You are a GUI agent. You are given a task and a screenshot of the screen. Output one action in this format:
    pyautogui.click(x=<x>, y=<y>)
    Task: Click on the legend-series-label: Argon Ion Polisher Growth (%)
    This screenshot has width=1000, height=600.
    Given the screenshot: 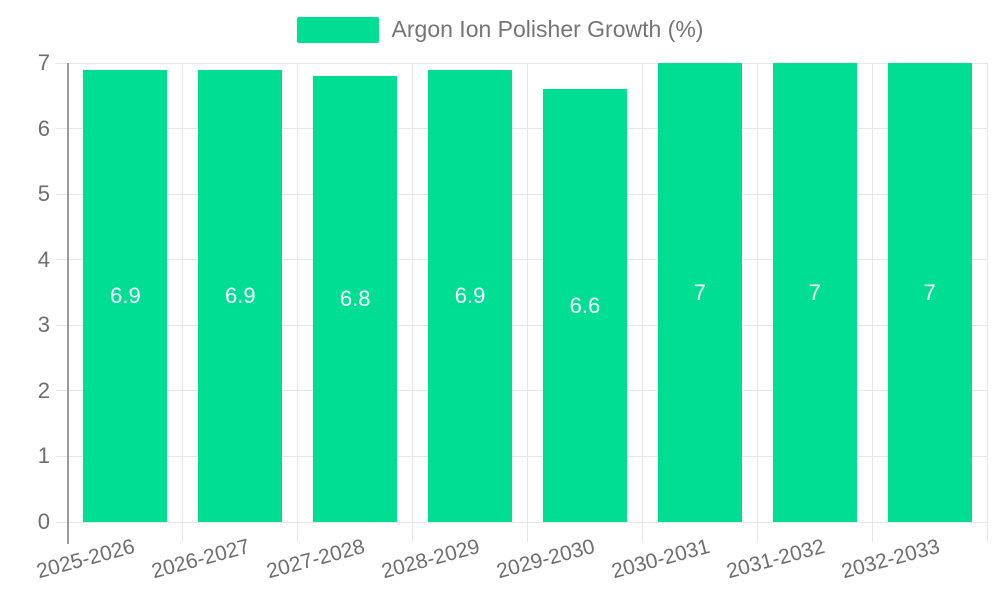 What is the action you would take?
    pyautogui.click(x=547, y=29)
    